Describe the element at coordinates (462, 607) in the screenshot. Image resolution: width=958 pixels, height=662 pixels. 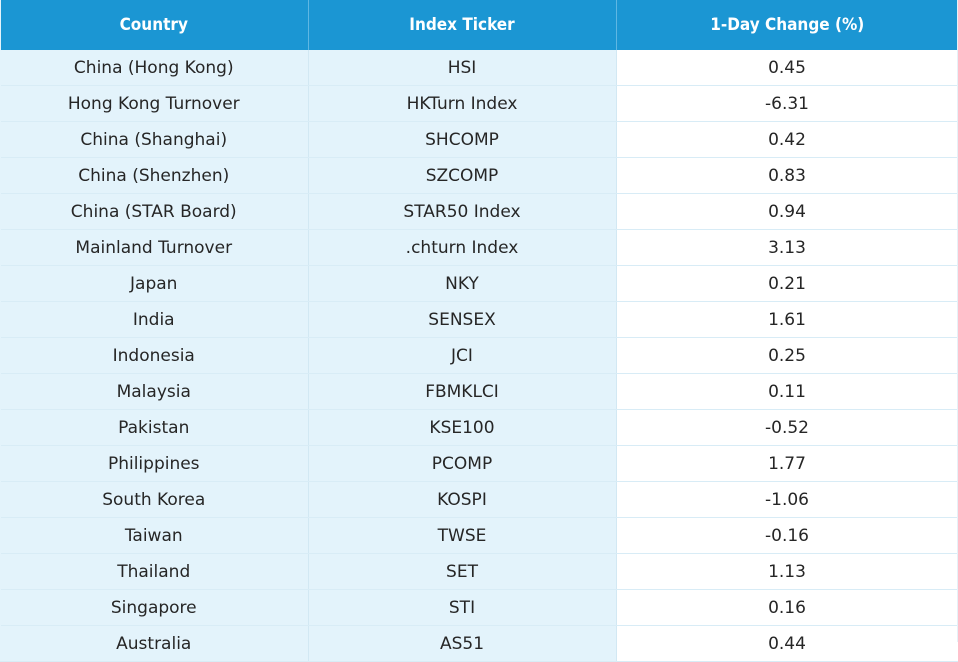
I see `index-ticker-cell: STI` at that location.